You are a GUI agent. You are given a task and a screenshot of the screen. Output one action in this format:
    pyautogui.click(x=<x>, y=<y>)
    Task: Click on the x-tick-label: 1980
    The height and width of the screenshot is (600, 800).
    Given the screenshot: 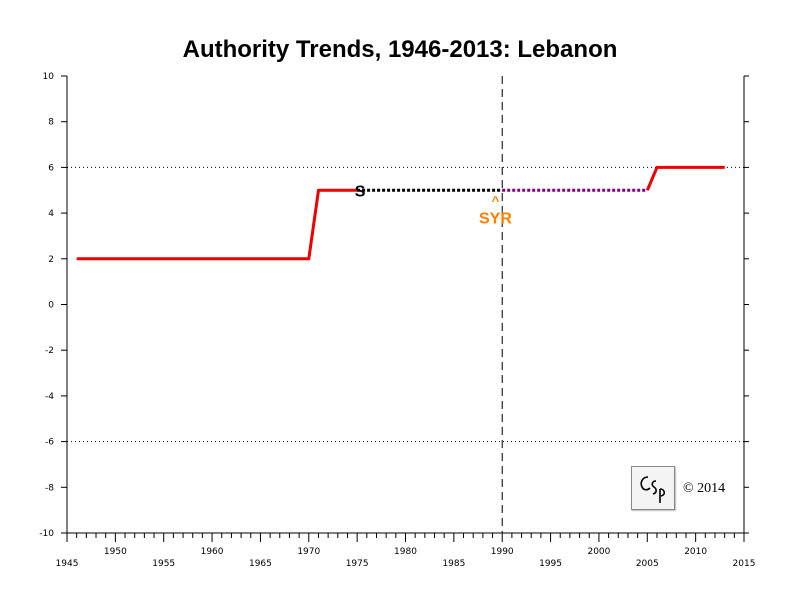 What is the action you would take?
    pyautogui.click(x=405, y=552)
    